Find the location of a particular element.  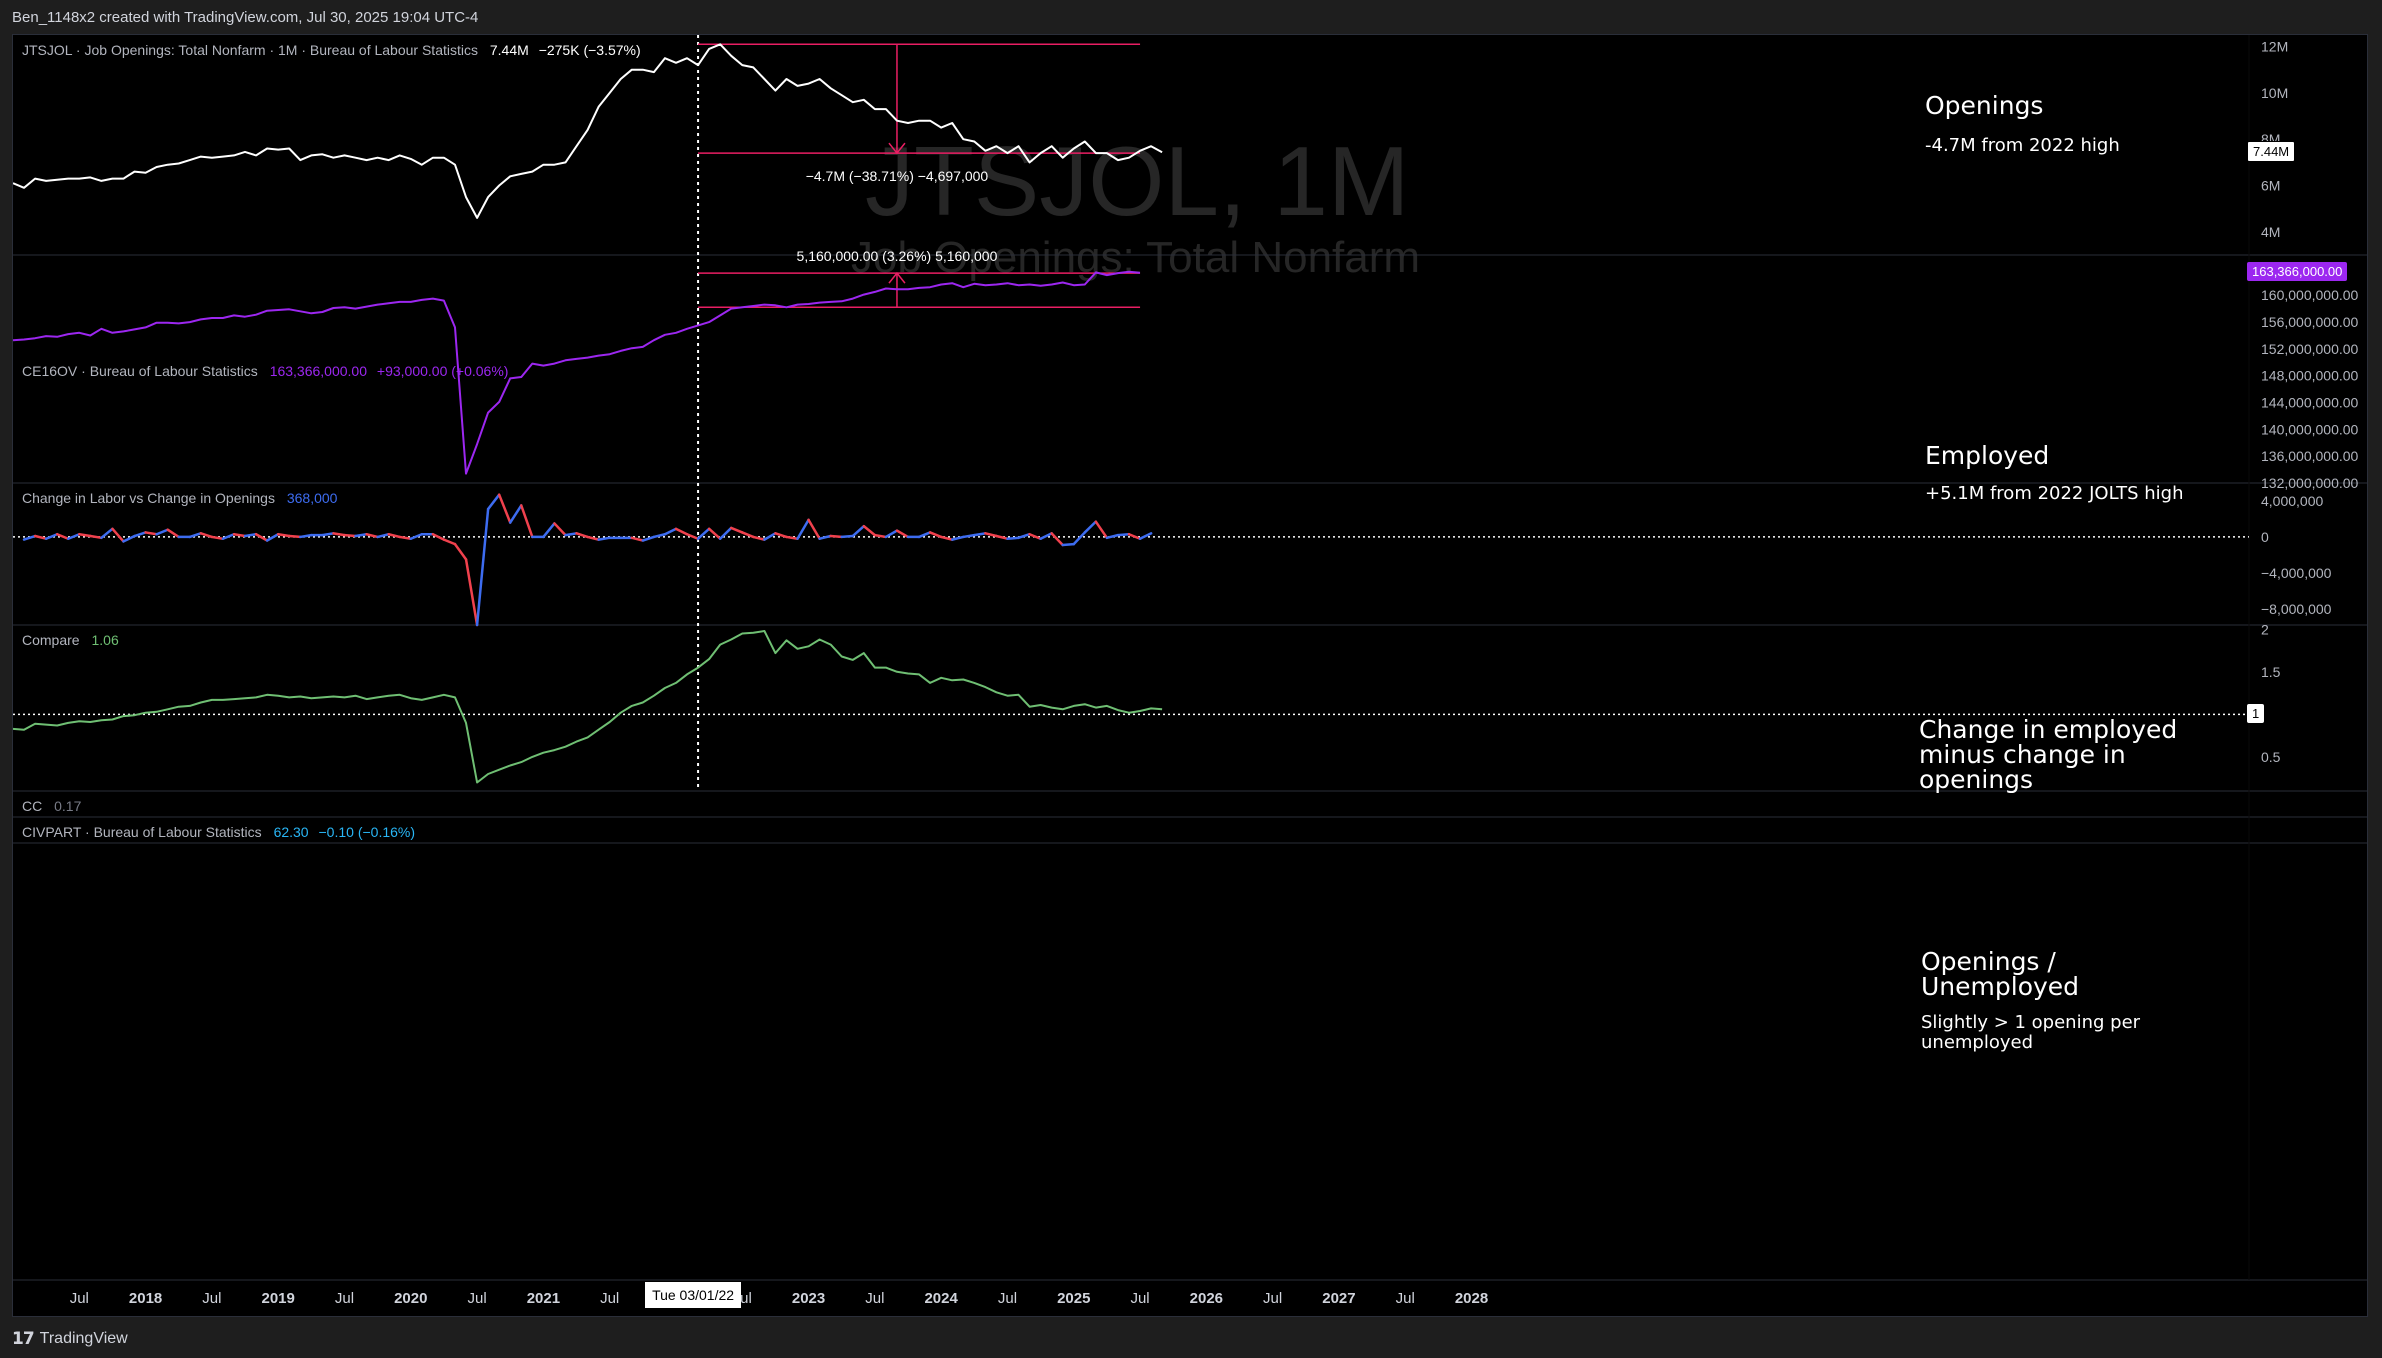

compare-legend: Compare 1.06 is located at coordinates (70, 640).